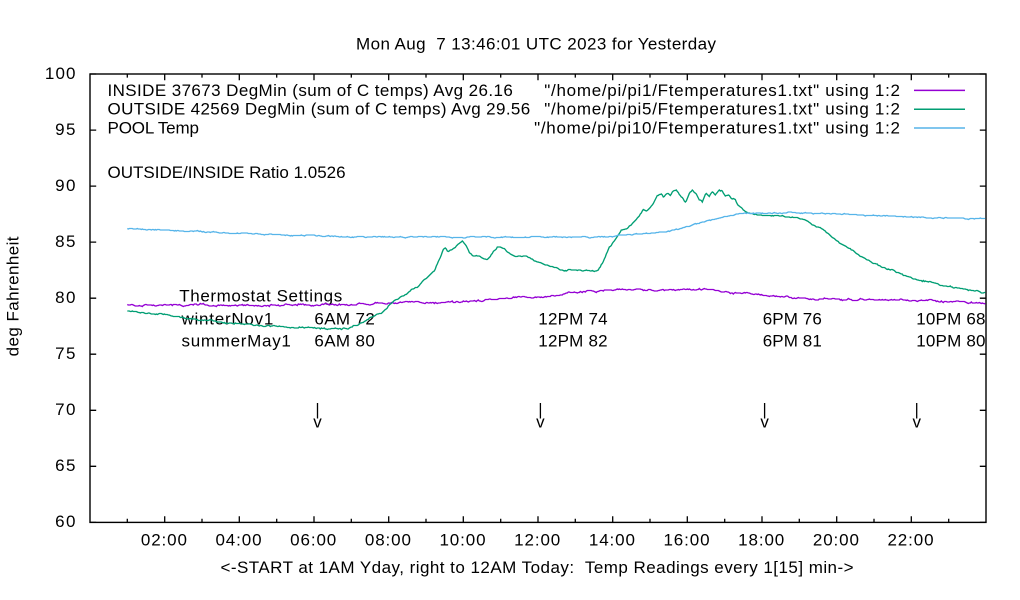 Image resolution: width=1020 pixels, height=600 pixels. Describe the element at coordinates (462, 539) in the screenshot. I see `svg-text: 10:00` at that location.